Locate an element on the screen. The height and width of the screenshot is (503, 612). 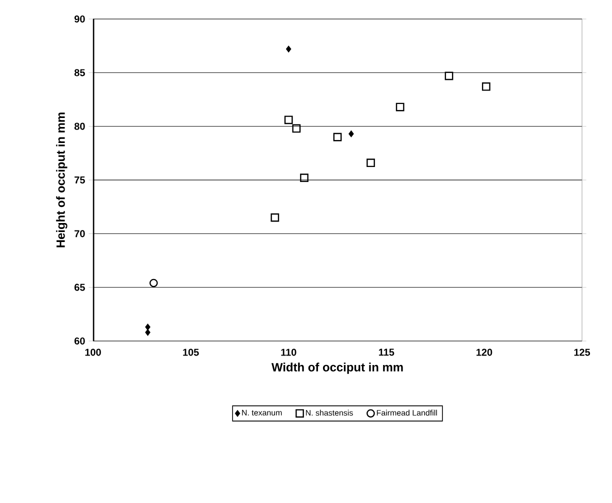
y-axis-title: Height of occiput in mm is located at coordinates (62, 180).